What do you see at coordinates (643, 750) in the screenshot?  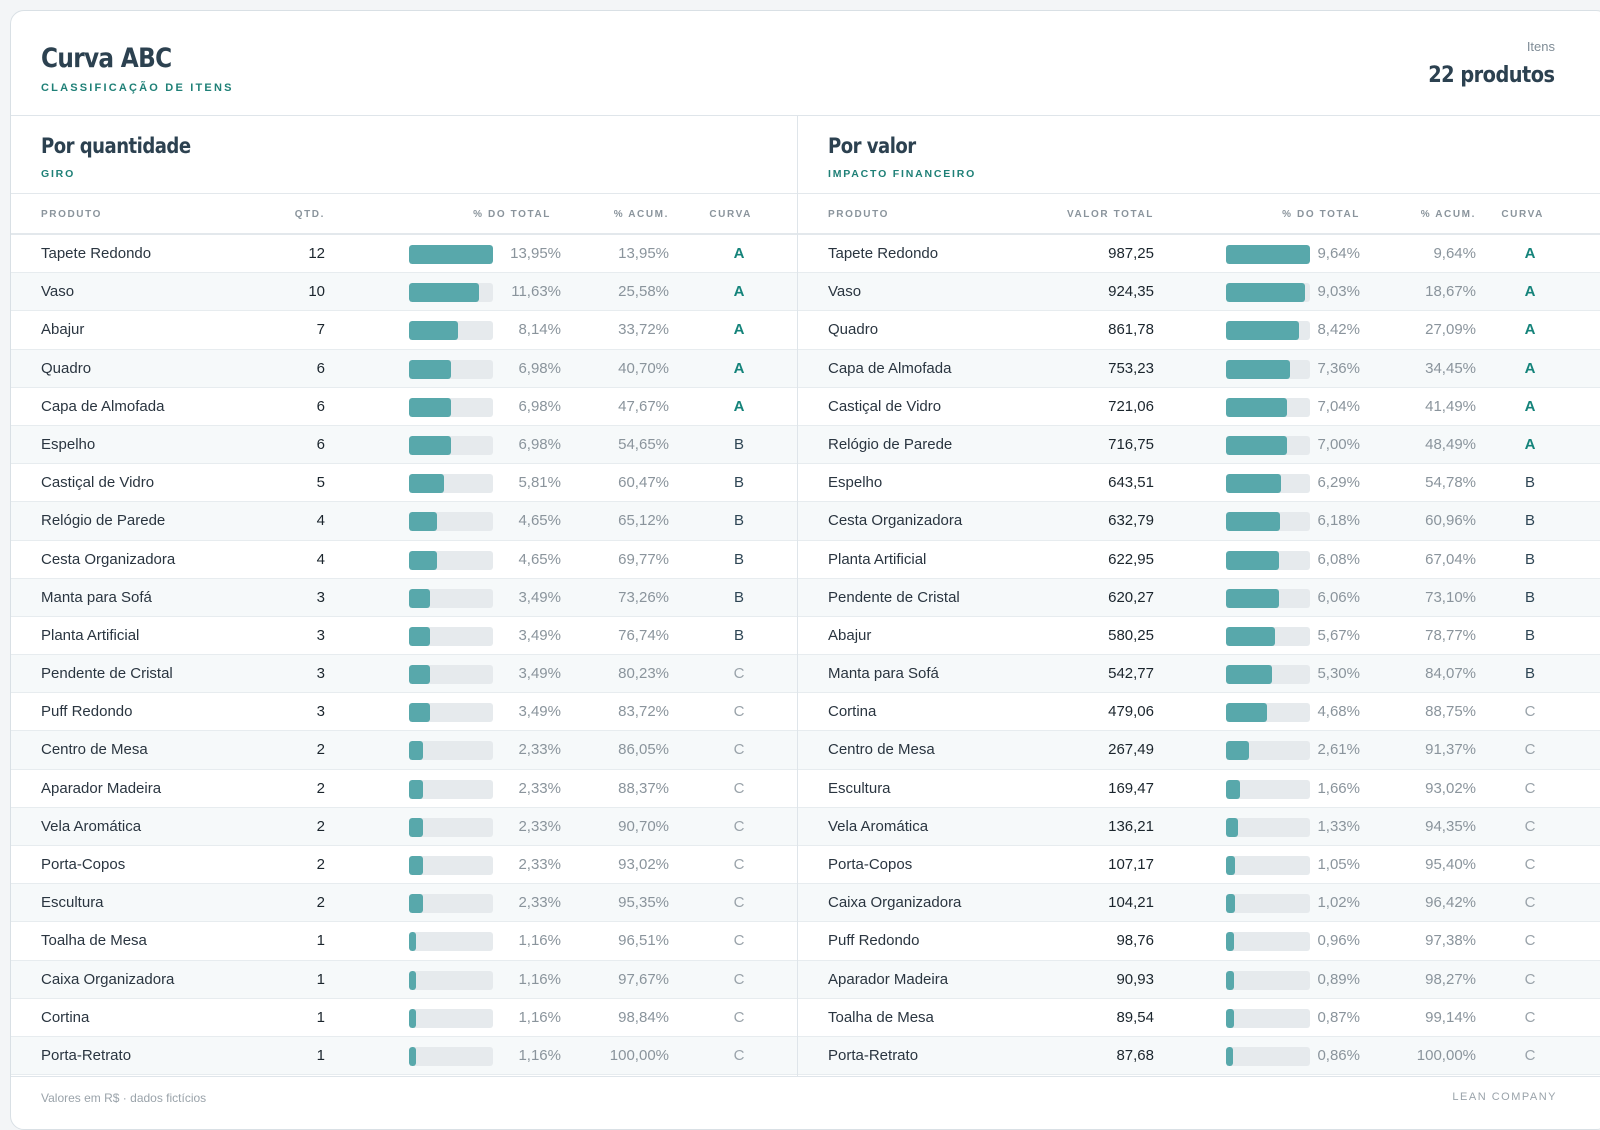 I see `cumulative-percent: 86,05%` at bounding box center [643, 750].